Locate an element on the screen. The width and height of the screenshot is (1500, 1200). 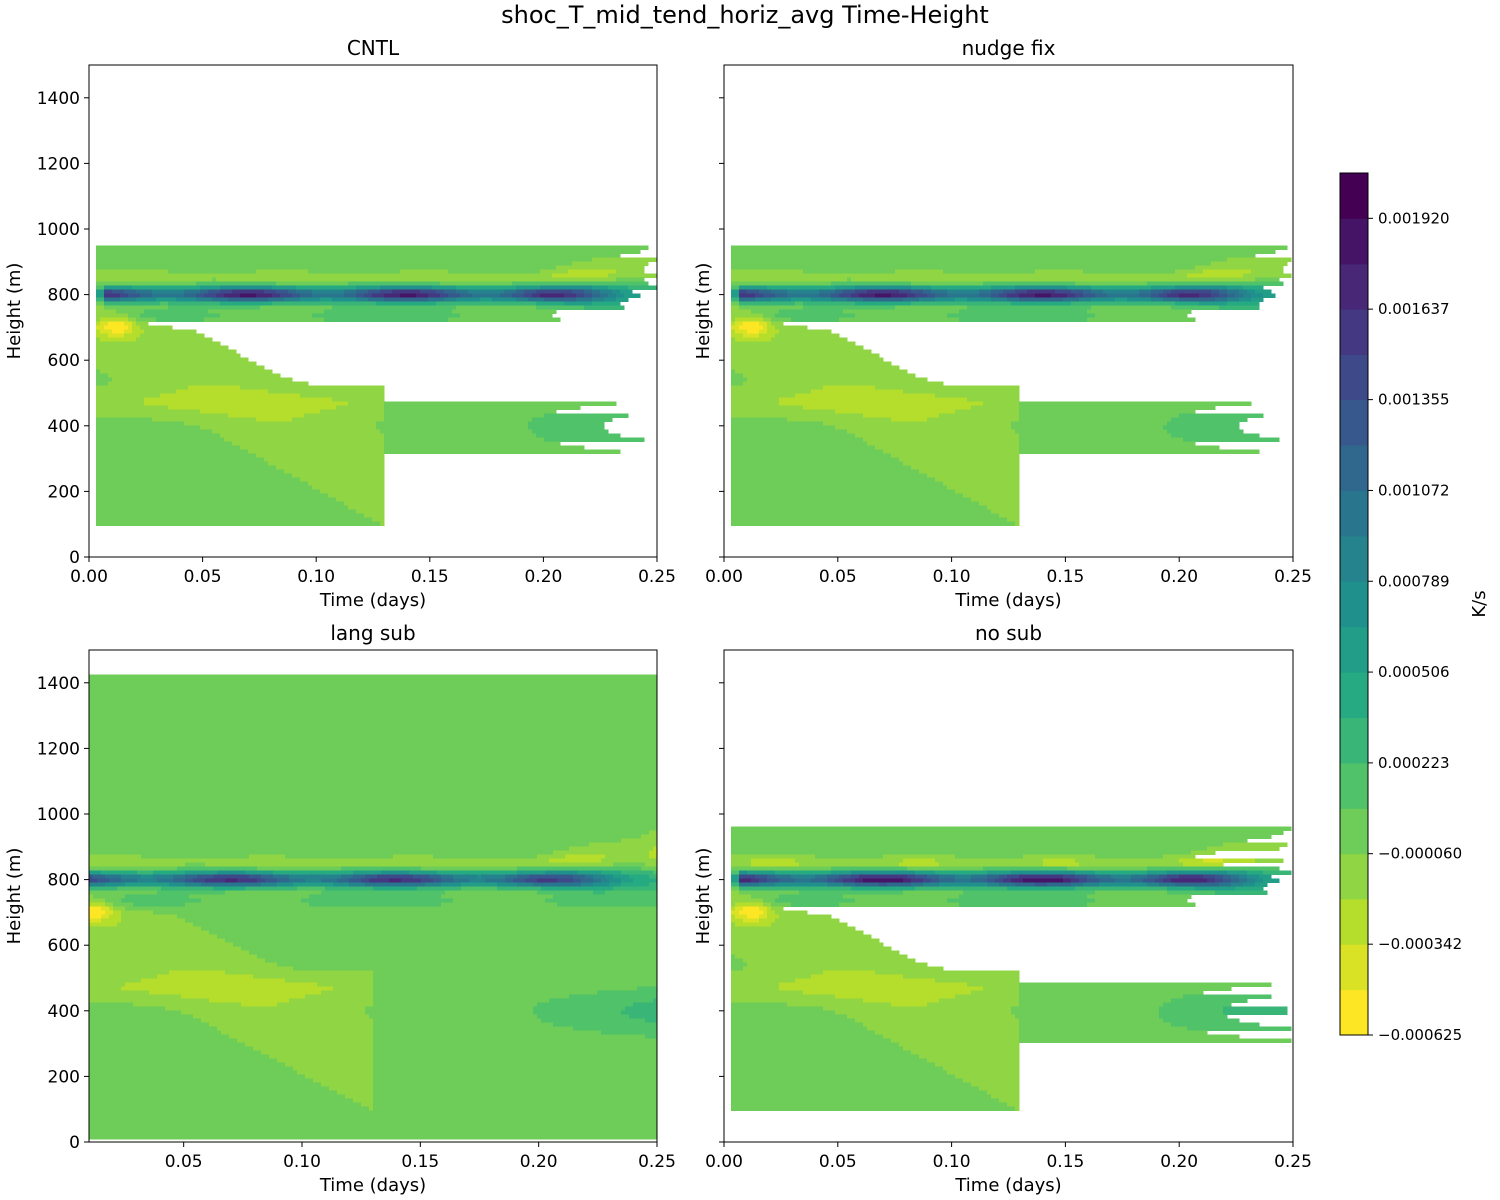
colorbar-band is located at coordinates (1354, 921).